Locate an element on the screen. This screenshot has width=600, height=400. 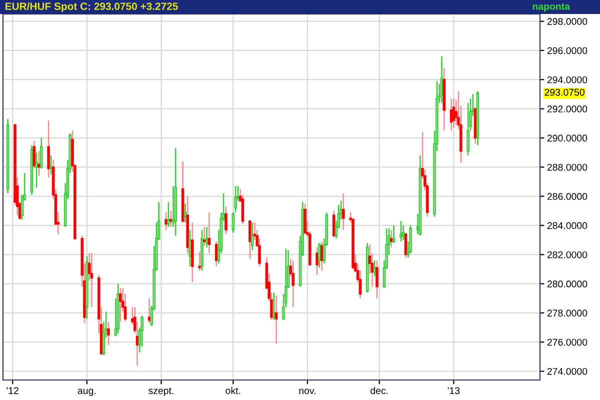
y-tick-label: 284.0000 is located at coordinates (567, 226).